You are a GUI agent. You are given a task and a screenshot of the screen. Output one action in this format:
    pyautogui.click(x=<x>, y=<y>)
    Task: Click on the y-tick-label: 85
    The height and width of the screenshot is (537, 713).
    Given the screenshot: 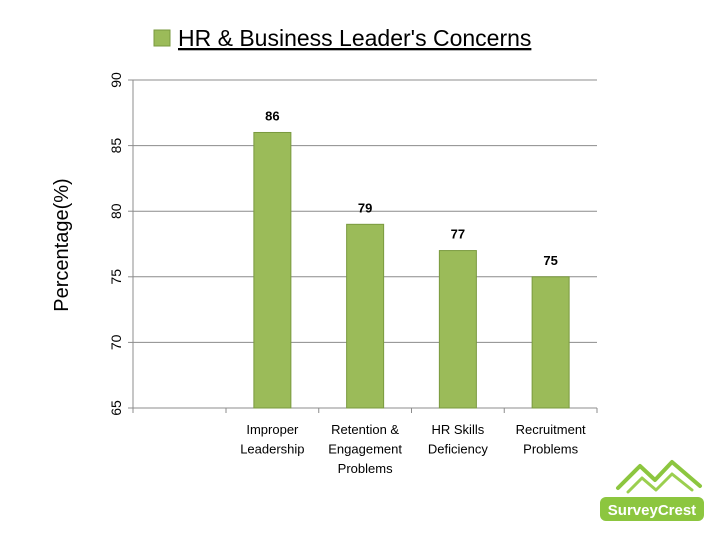 What is the action you would take?
    pyautogui.click(x=116, y=146)
    